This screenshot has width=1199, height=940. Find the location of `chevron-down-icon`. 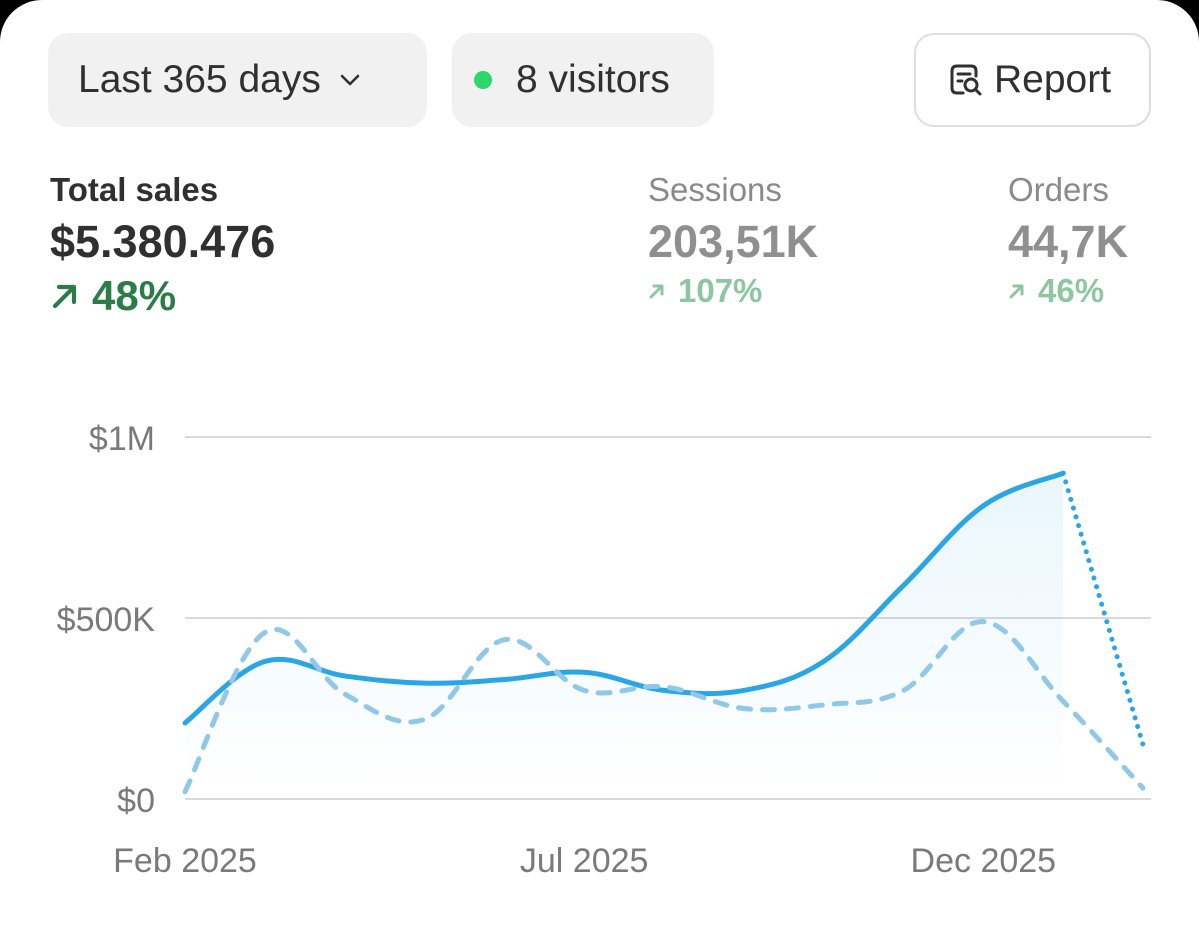

chevron-down-icon is located at coordinates (350, 80).